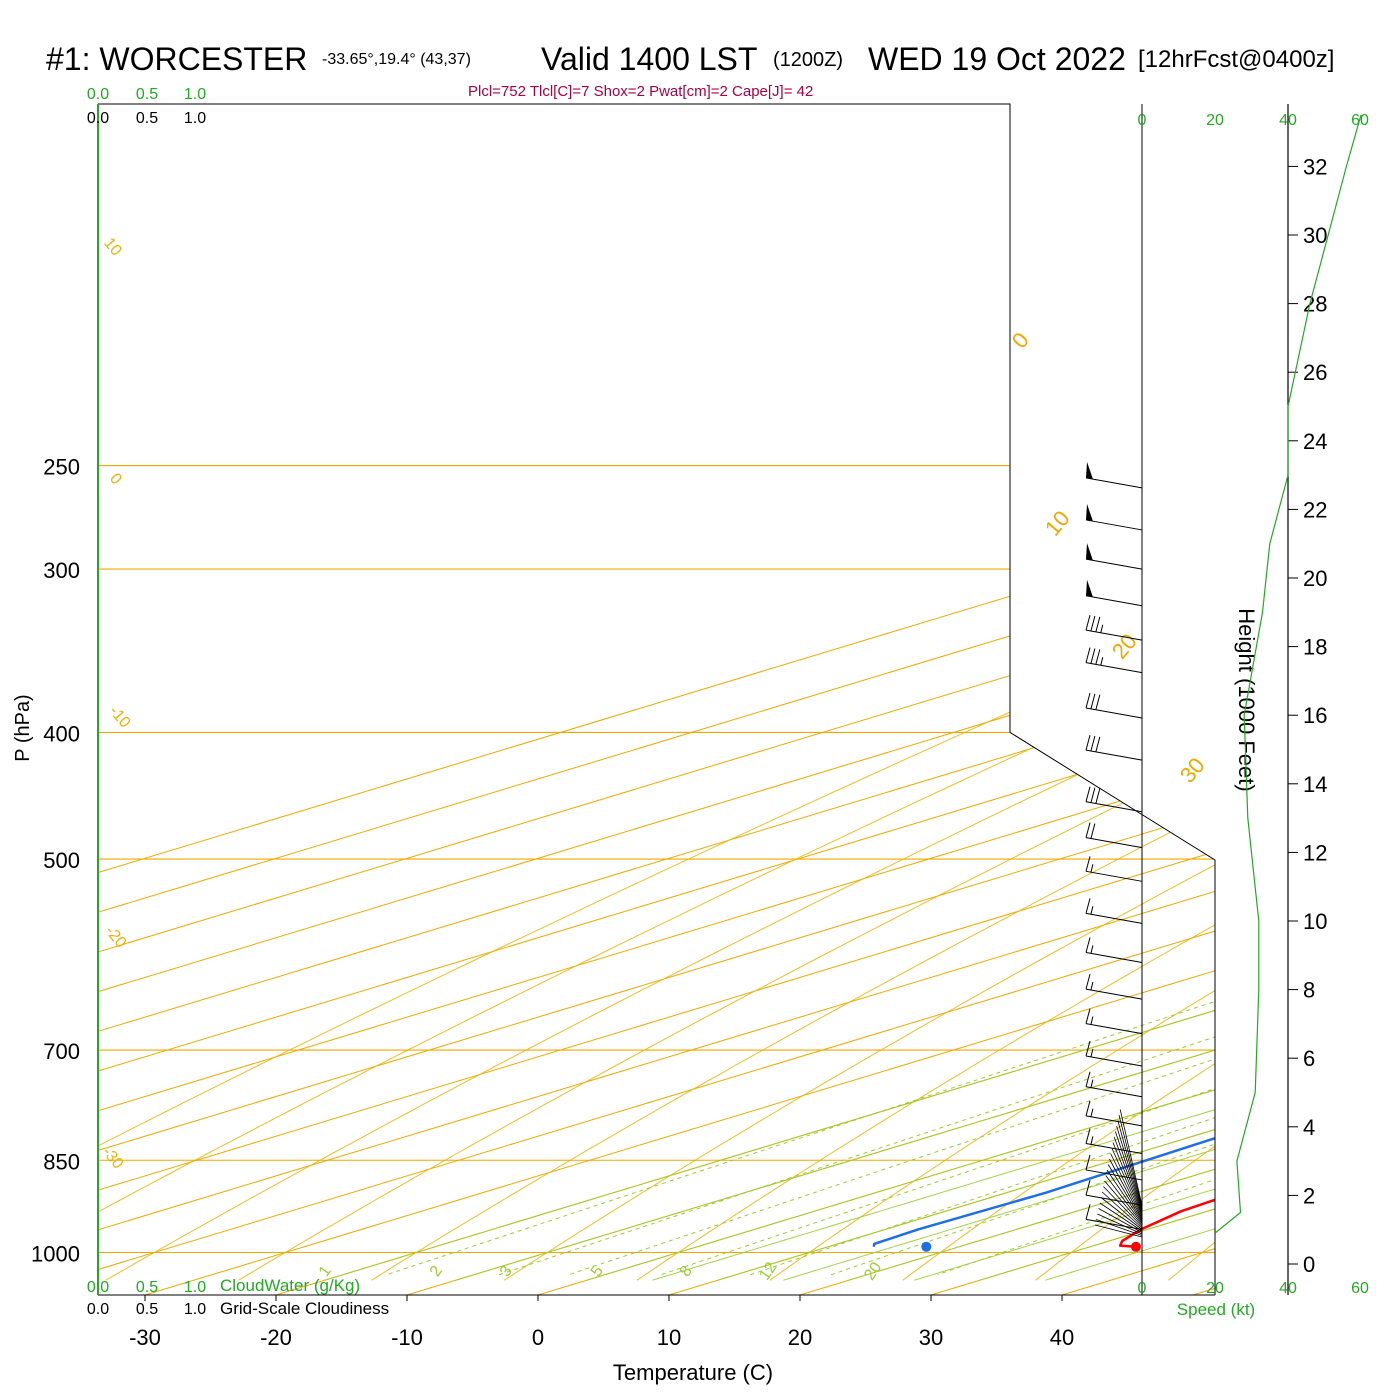  I want to click on height-tick-label: 0, so click(1309, 1264).